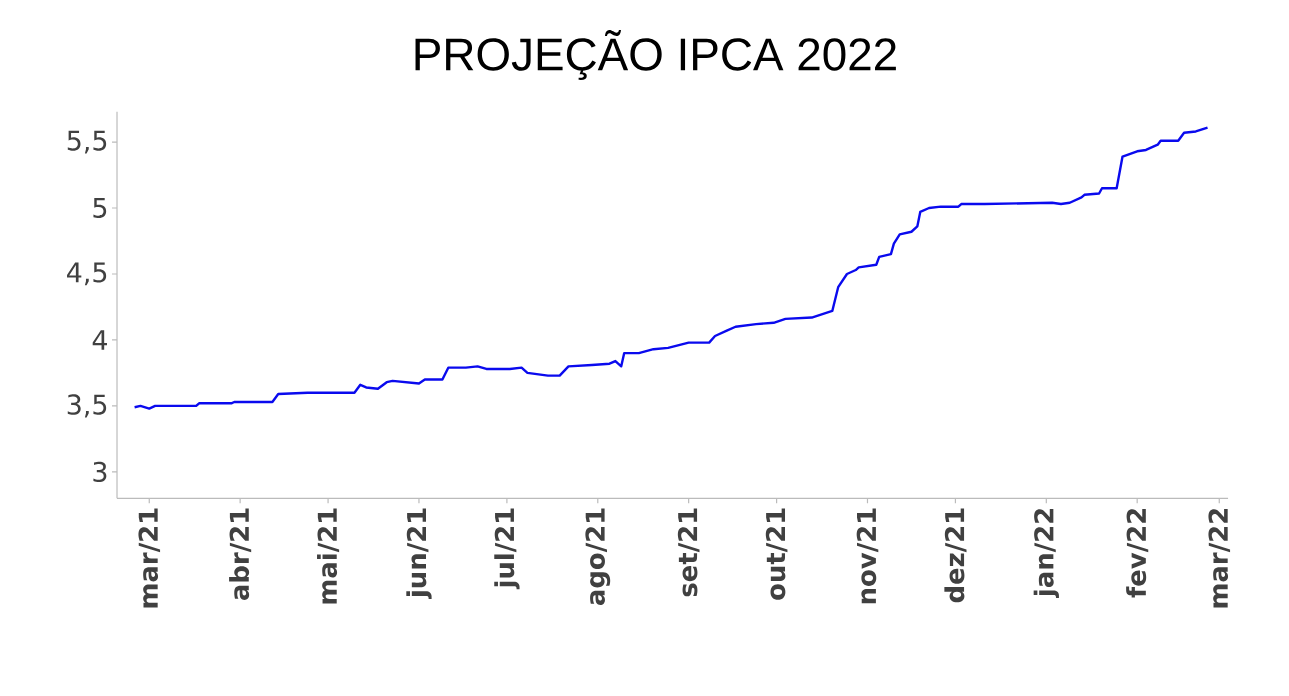  I want to click on x-tick-label: out/21, so click(776, 554).